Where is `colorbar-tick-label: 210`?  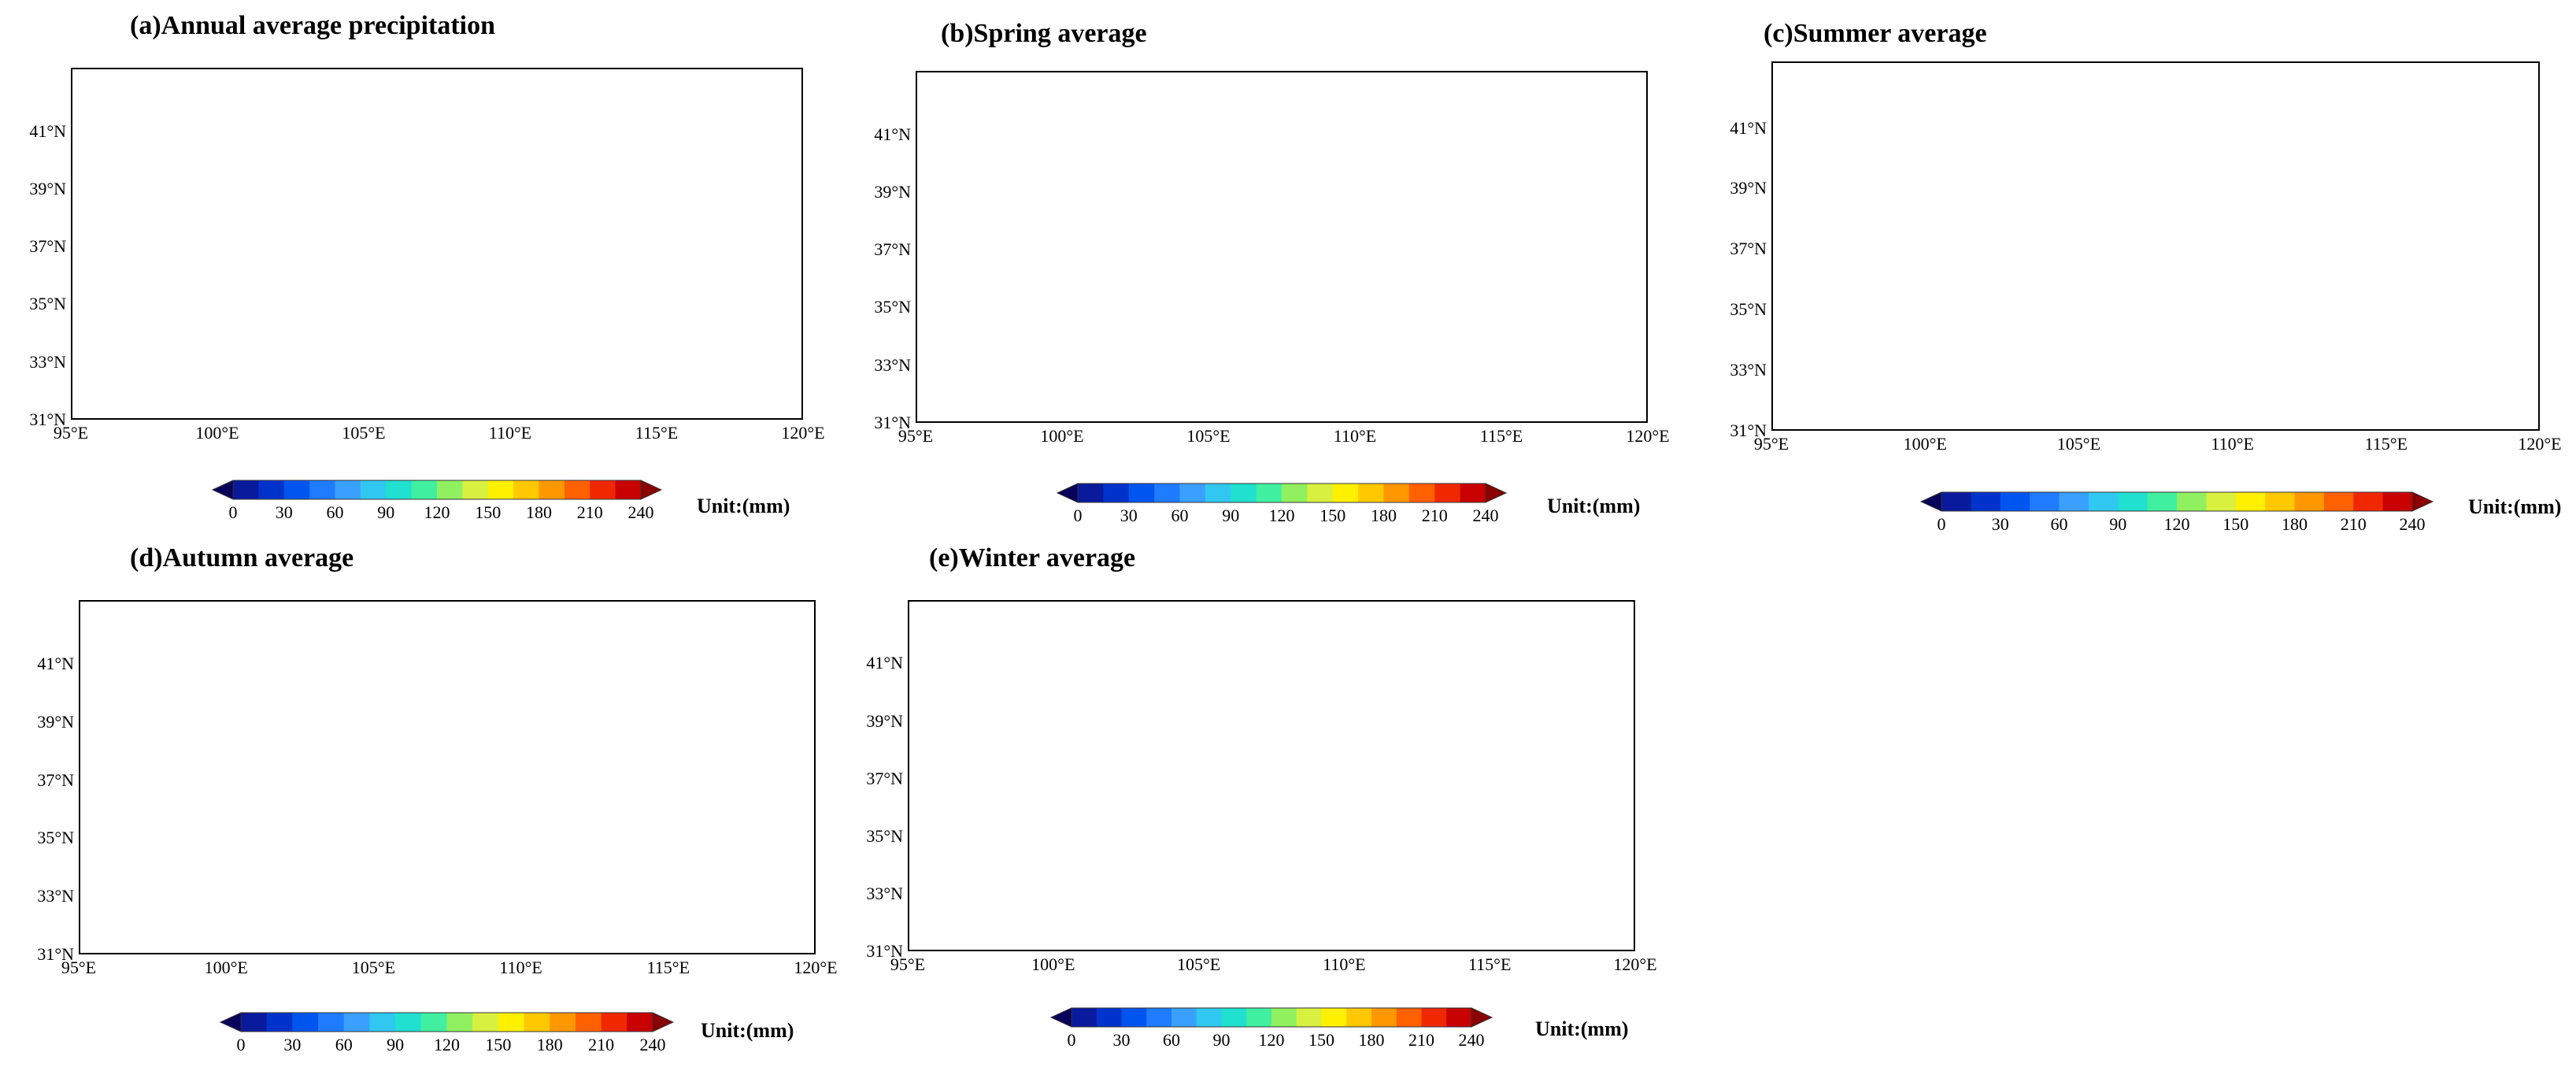
colorbar-tick-label: 210 is located at coordinates (2353, 524).